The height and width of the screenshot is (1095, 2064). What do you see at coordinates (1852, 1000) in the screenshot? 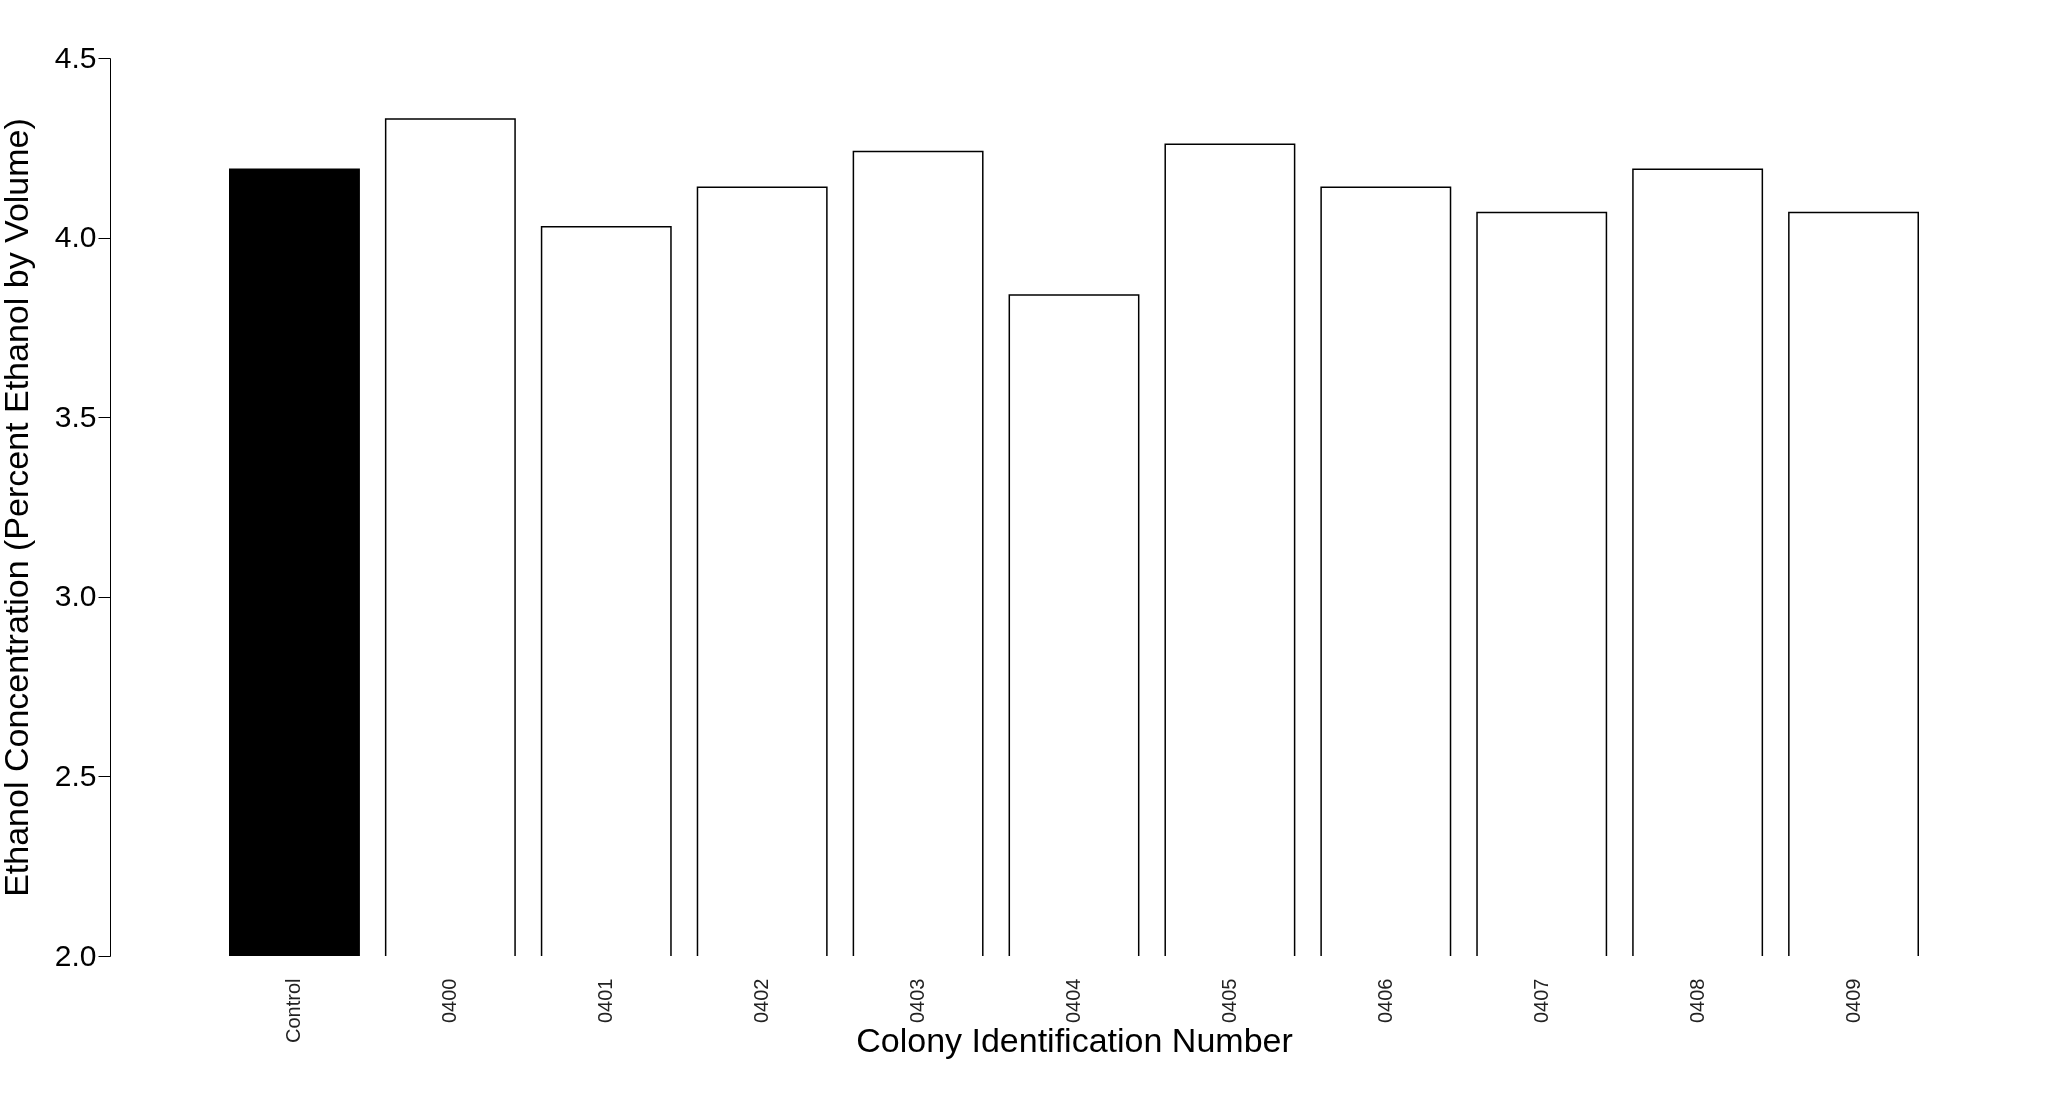
I see `x-tick-label: 0409` at bounding box center [1852, 1000].